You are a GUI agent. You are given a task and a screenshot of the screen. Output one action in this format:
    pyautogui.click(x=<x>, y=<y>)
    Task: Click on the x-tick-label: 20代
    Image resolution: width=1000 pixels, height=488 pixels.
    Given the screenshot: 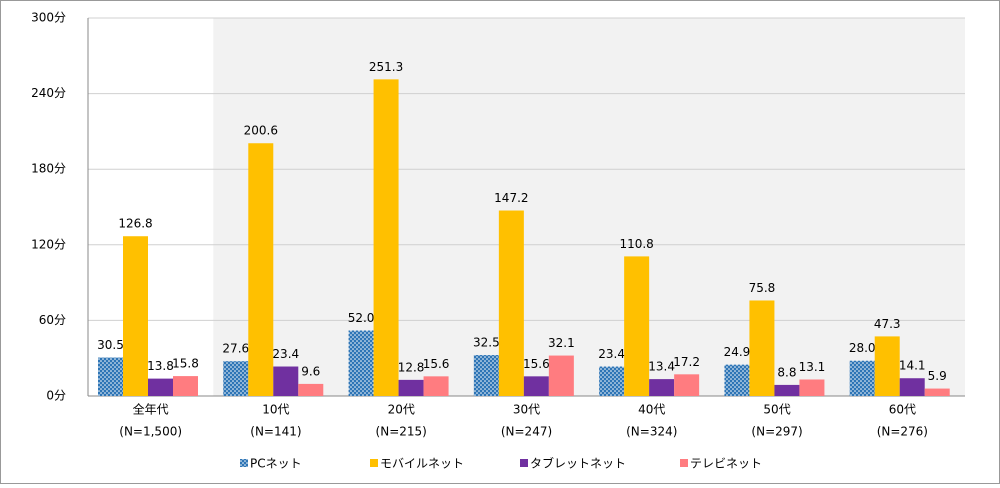 What is the action you would take?
    pyautogui.click(x=401, y=410)
    